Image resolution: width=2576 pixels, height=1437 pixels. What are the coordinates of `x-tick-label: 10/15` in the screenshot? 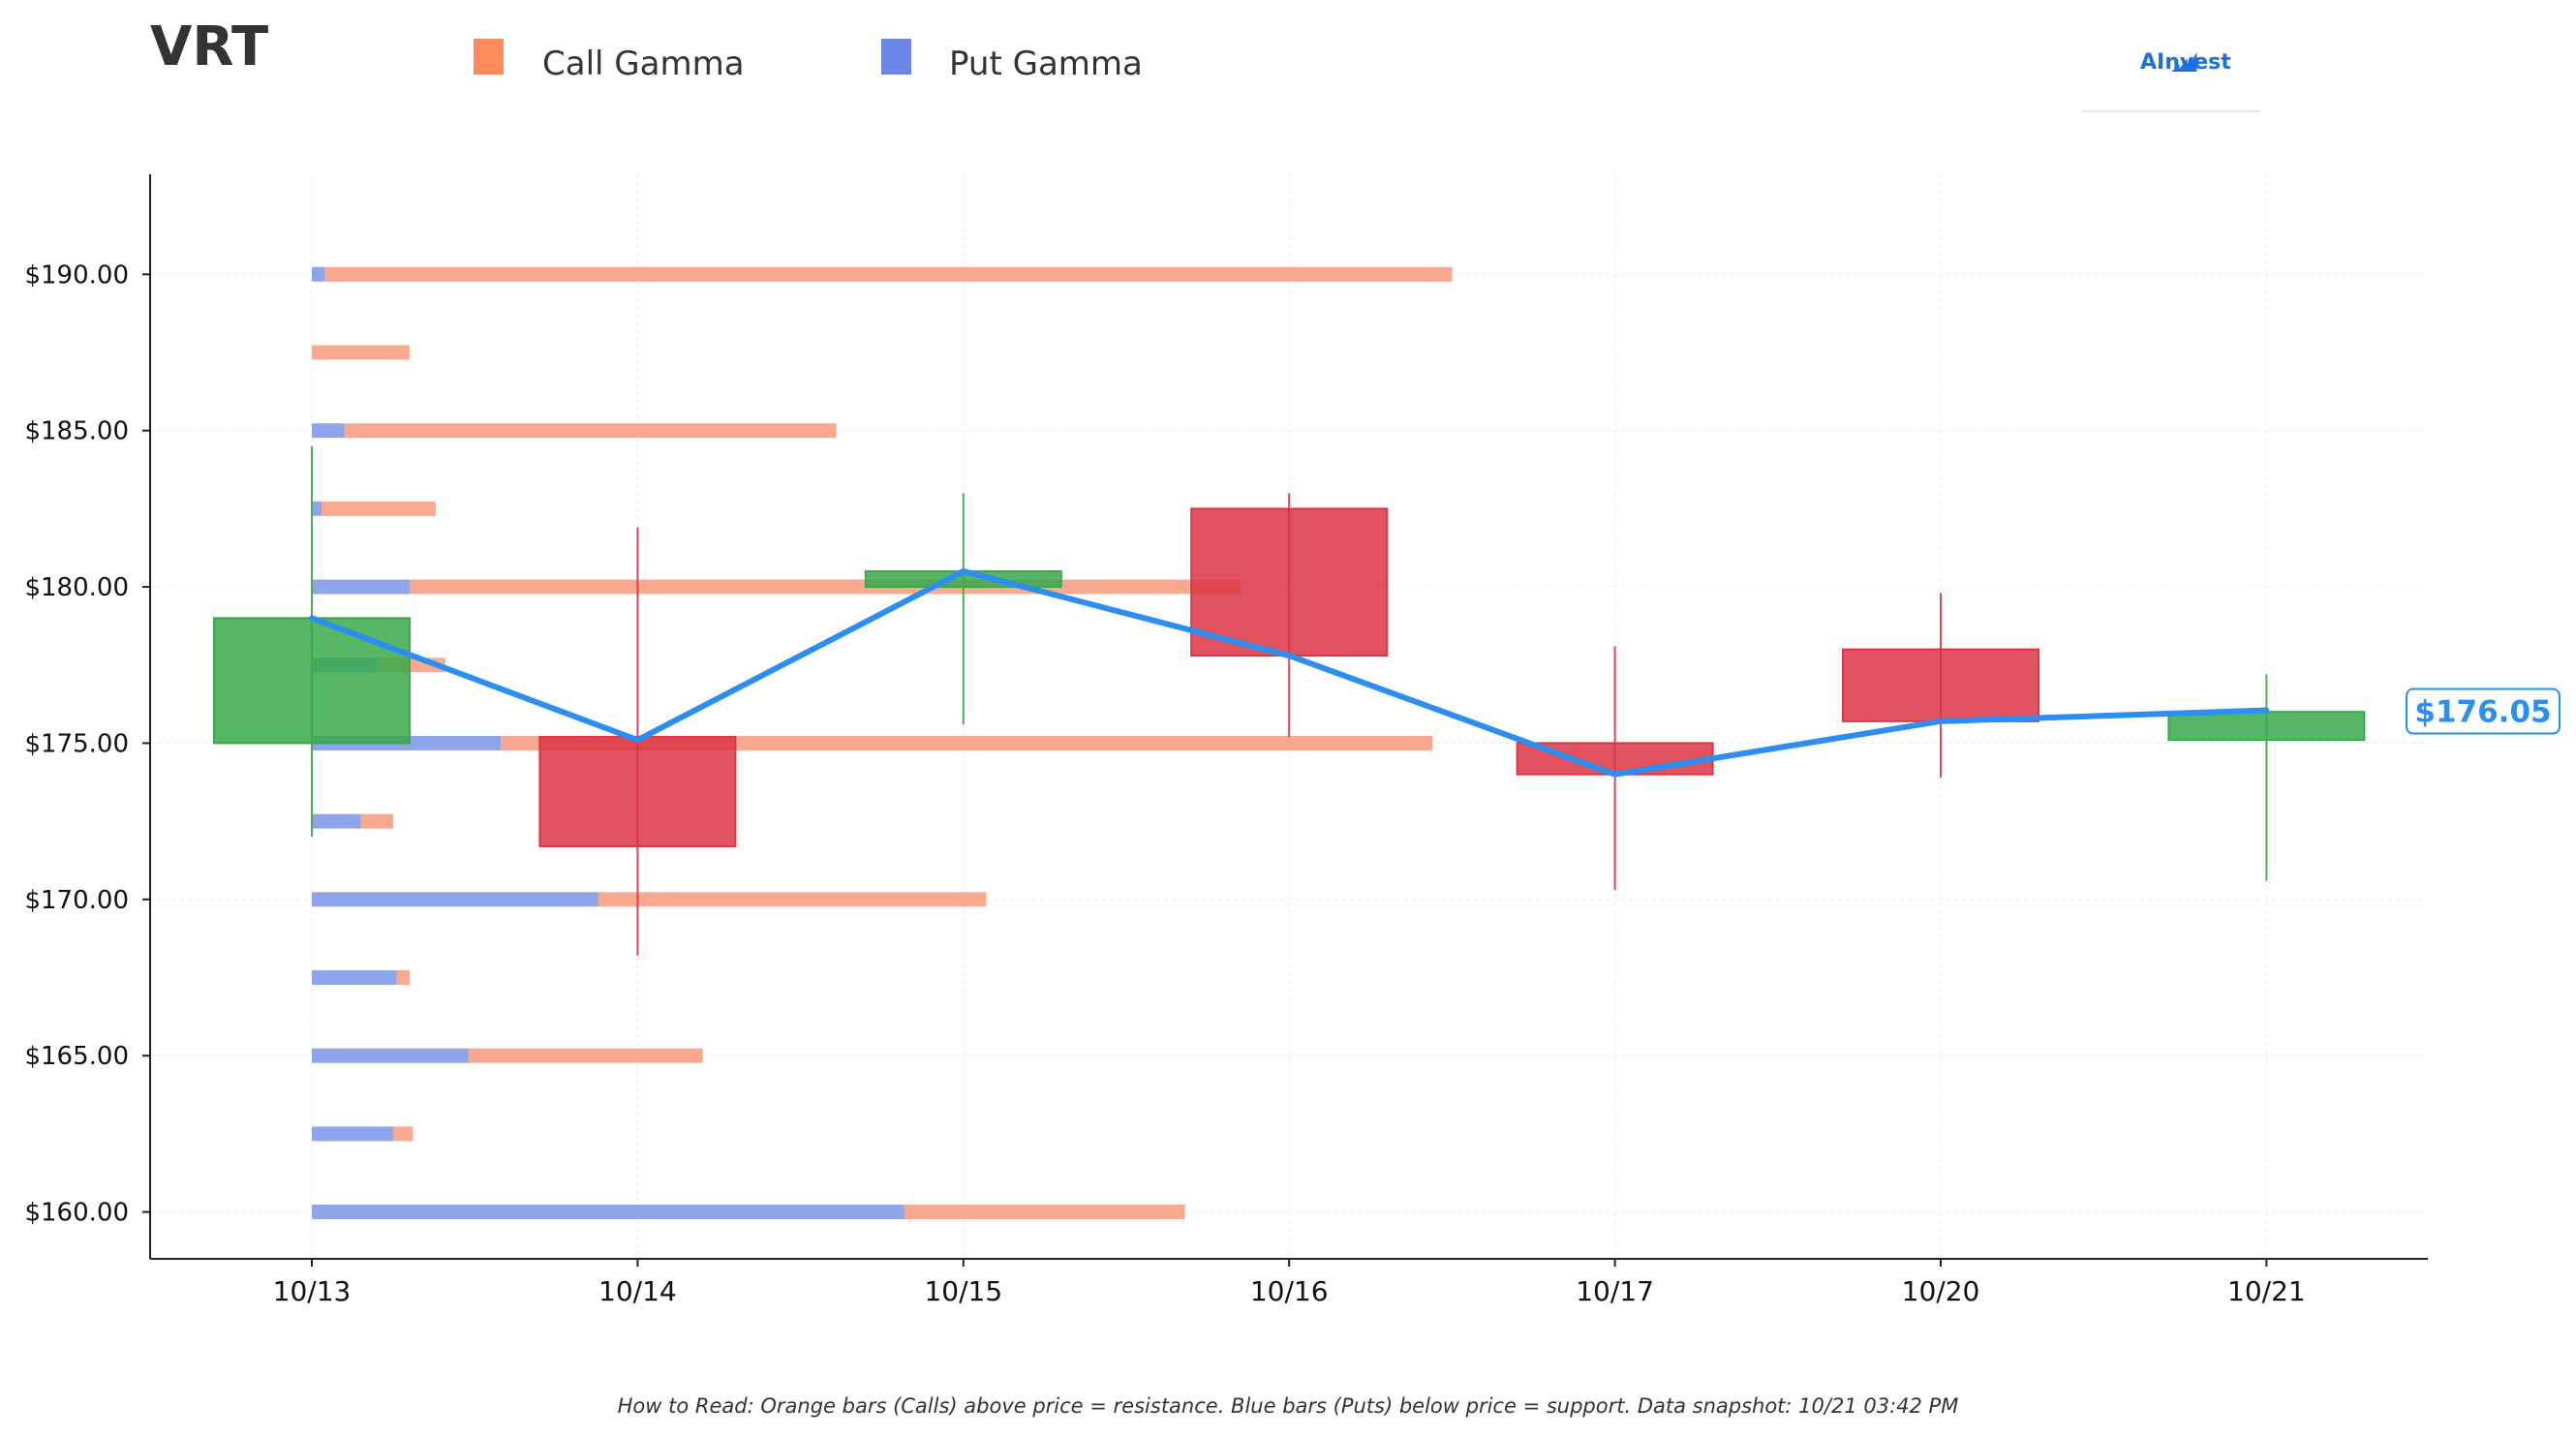 It's located at (963, 1291).